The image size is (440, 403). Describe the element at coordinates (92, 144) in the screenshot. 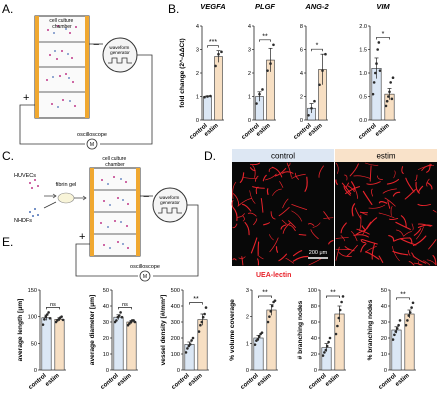

I see `oscilloscope-a` at that location.